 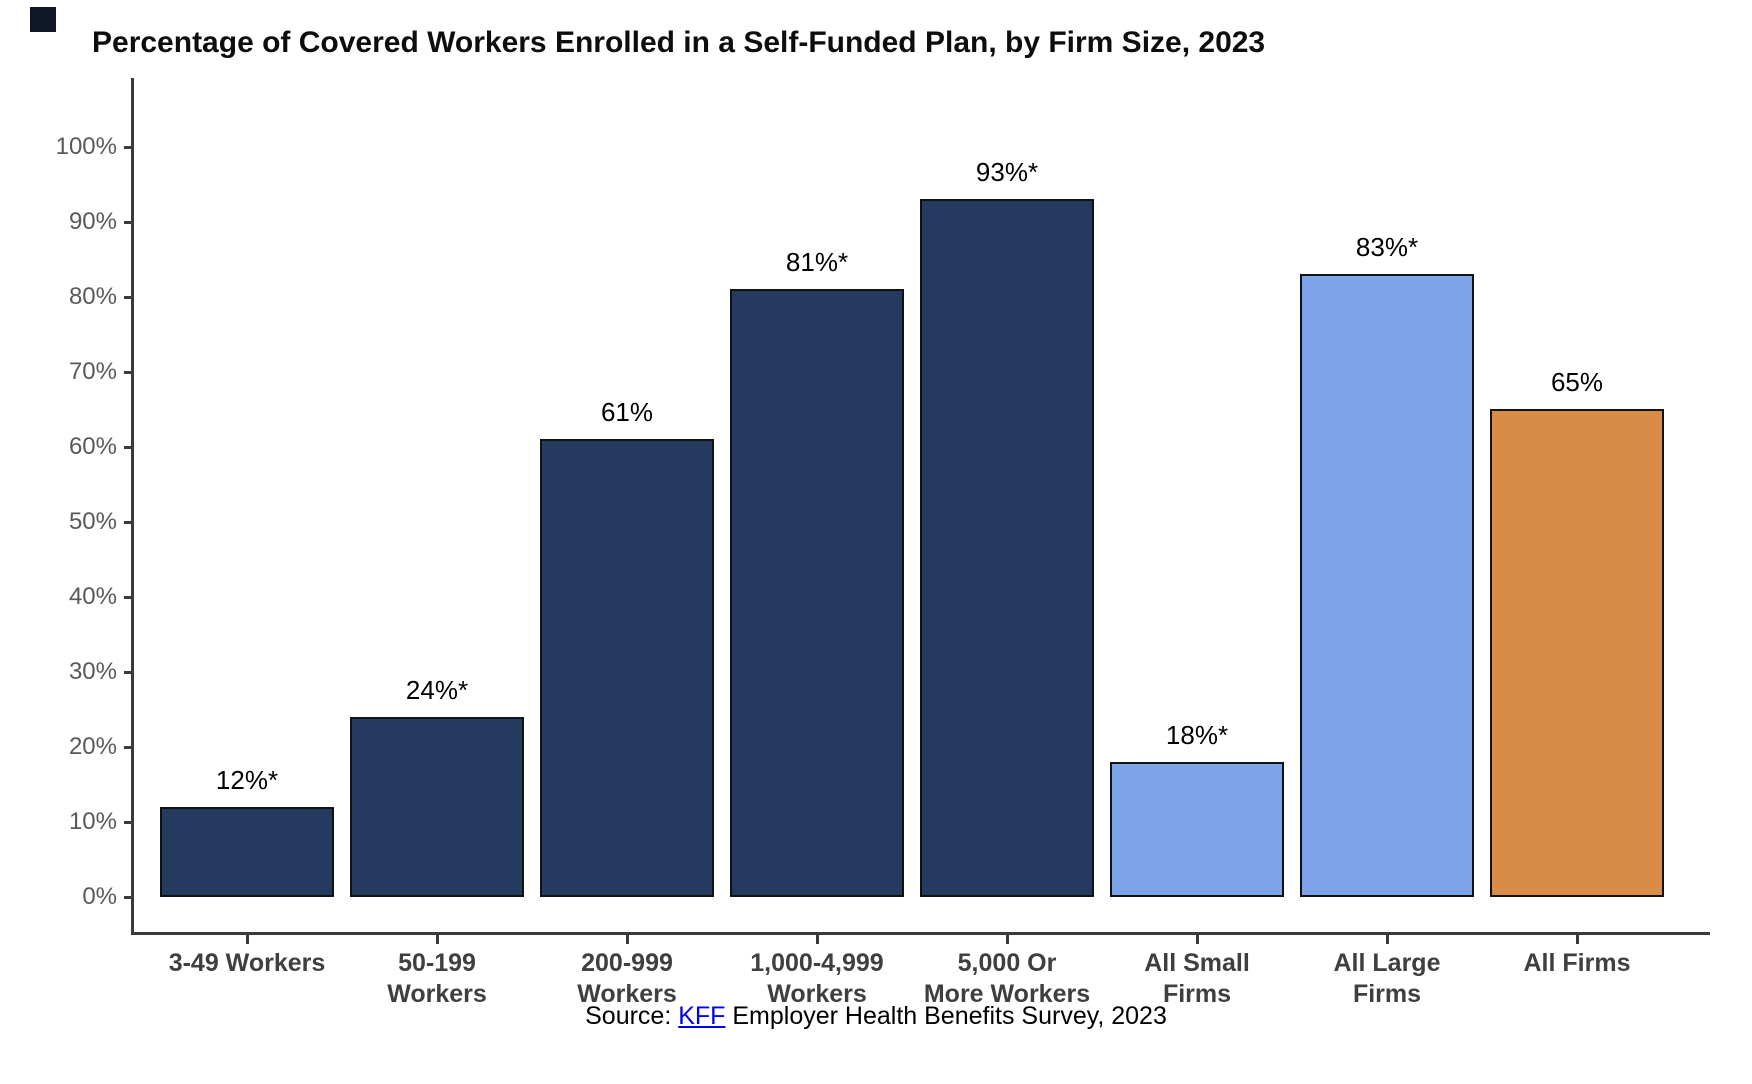 I want to click on y-axis-tick-label: 20%, so click(x=92, y=746).